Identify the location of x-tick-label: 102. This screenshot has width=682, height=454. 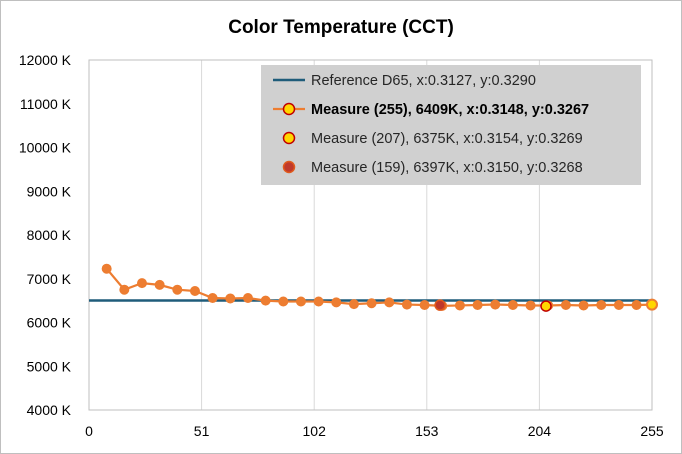
(315, 431).